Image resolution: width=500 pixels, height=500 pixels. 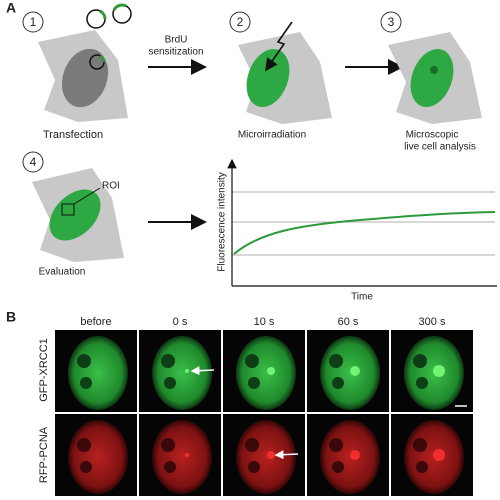 What do you see at coordinates (348, 322) in the screenshot?
I see `column-header: 60 s` at bounding box center [348, 322].